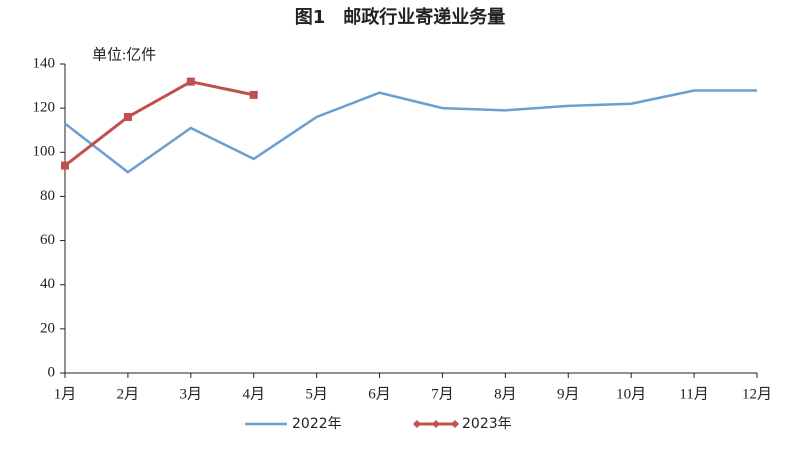  Describe the element at coordinates (65, 394) in the screenshot. I see `x-tick-label: 1月` at that location.